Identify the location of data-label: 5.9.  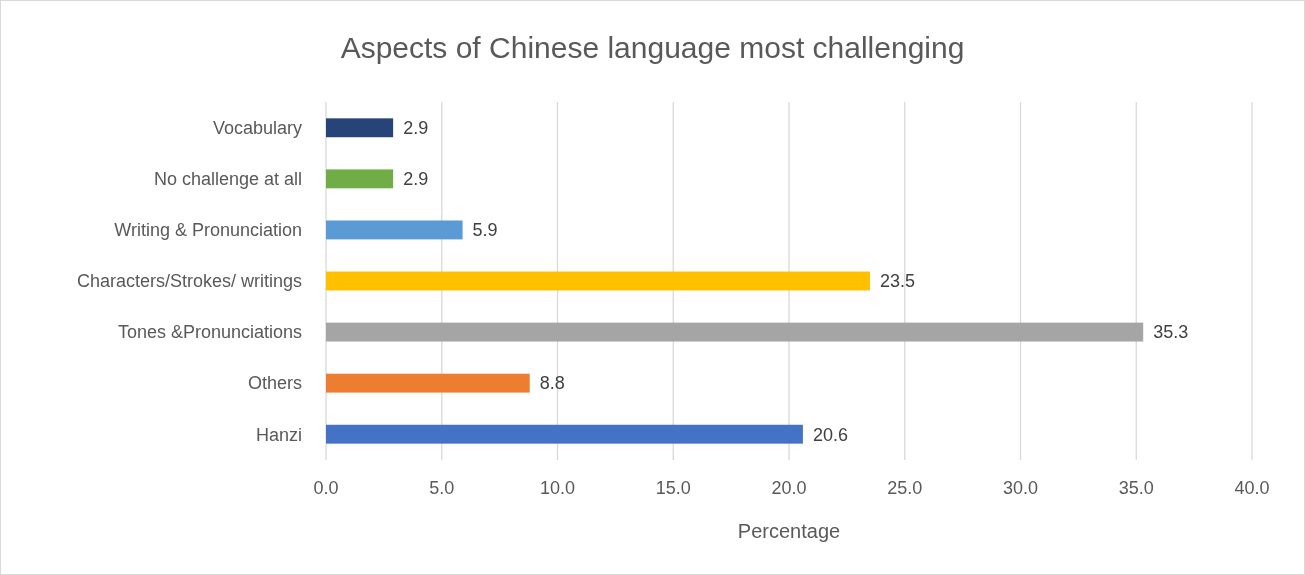
(485, 230).